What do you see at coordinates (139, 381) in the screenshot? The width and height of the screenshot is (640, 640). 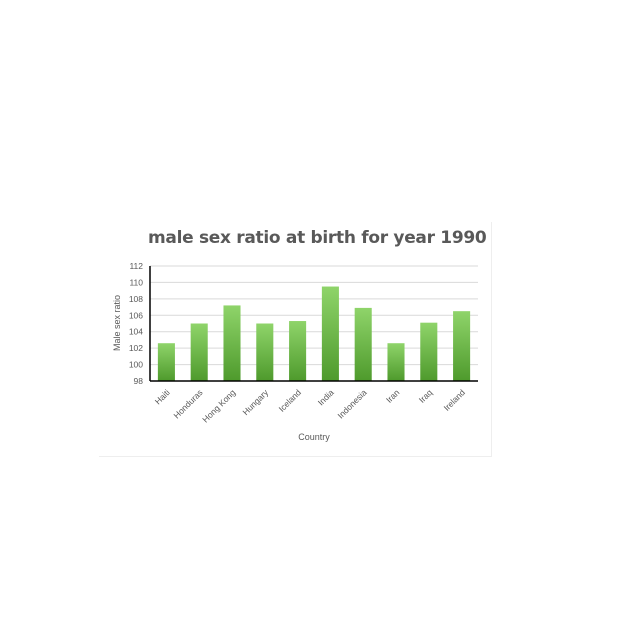 I see `y-tick-label: 98` at bounding box center [139, 381].